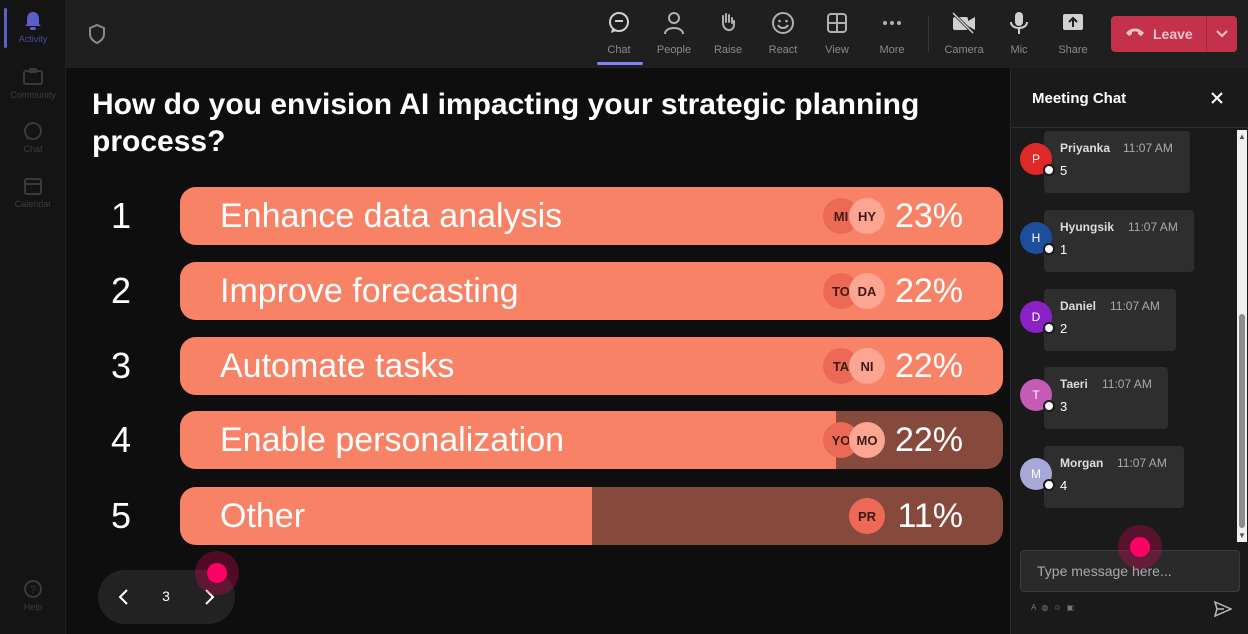 The height and width of the screenshot is (634, 1248). I want to click on close-chat-button, so click(1217, 98).